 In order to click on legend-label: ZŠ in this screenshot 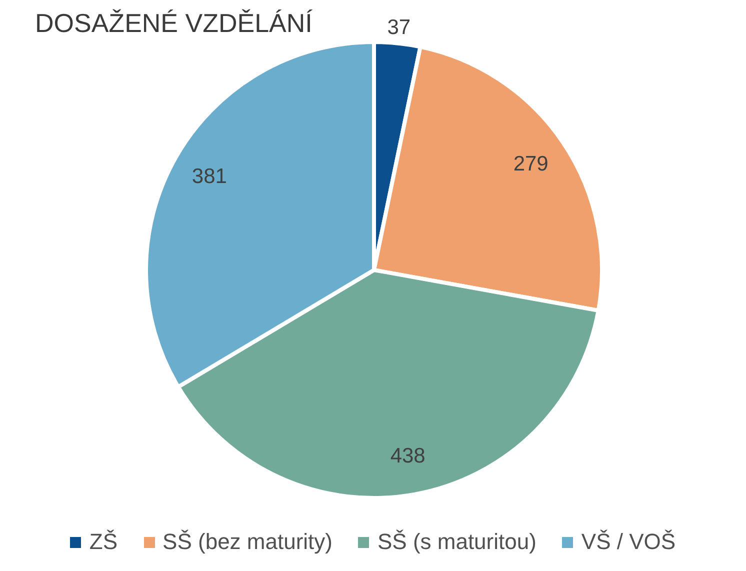, I will do `click(103, 542)`.